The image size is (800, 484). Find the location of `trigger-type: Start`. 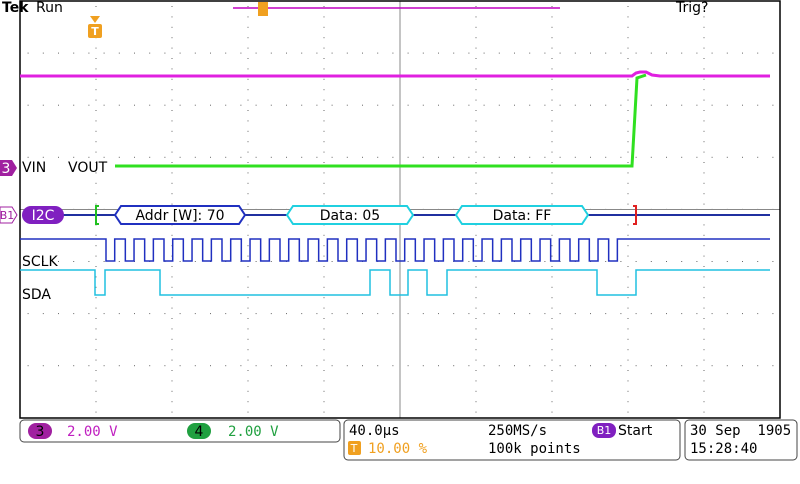

trigger-type: Start is located at coordinates (635, 431).